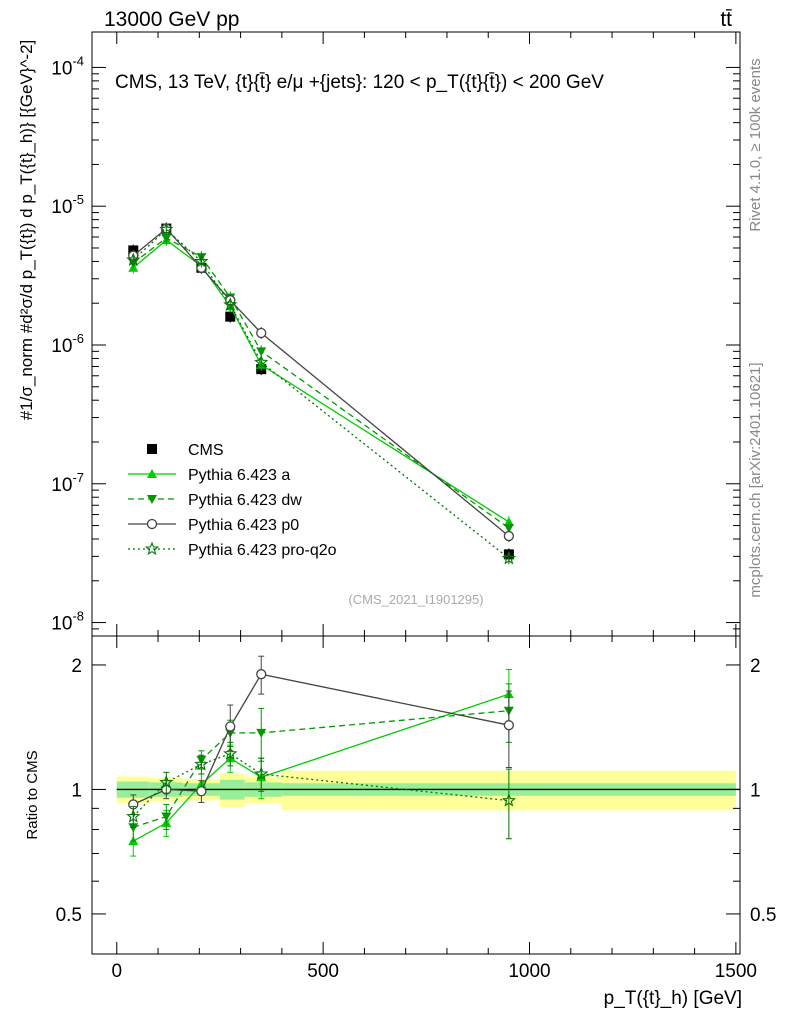 This screenshot has height=1024, width=786. Describe the element at coordinates (763, 915) in the screenshot. I see `ratio-y-tick-label-right: 0.5` at that location.